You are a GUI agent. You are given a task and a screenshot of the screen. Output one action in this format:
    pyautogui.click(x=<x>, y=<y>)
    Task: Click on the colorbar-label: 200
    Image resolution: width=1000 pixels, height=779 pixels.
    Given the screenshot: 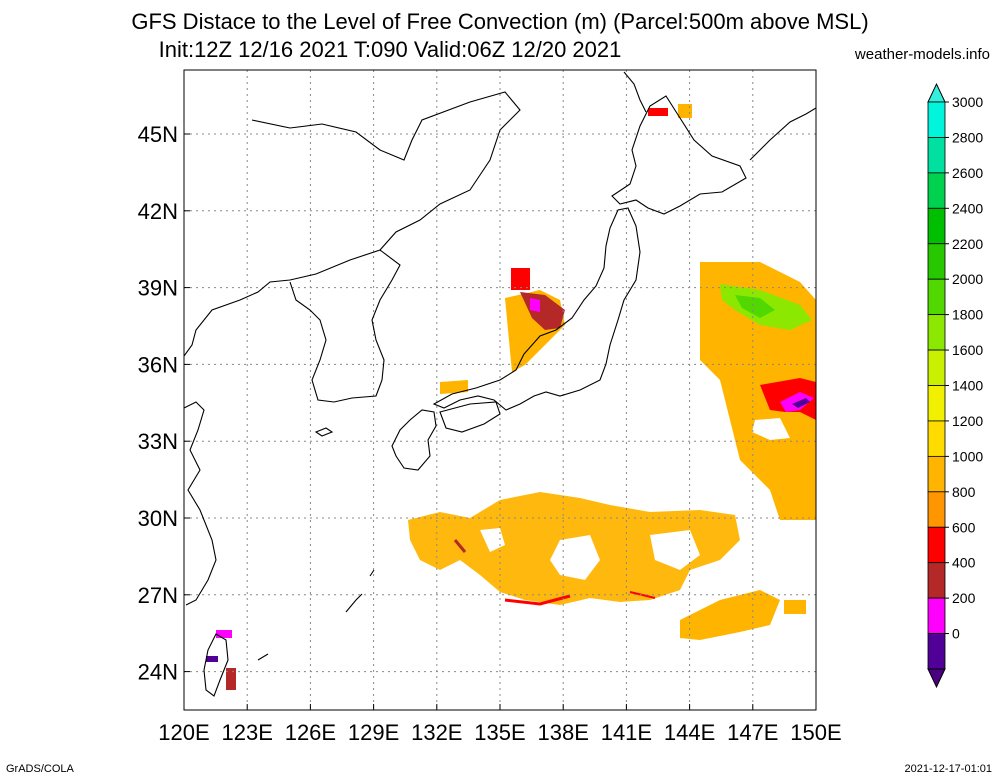 What is the action you would take?
    pyautogui.click(x=964, y=598)
    